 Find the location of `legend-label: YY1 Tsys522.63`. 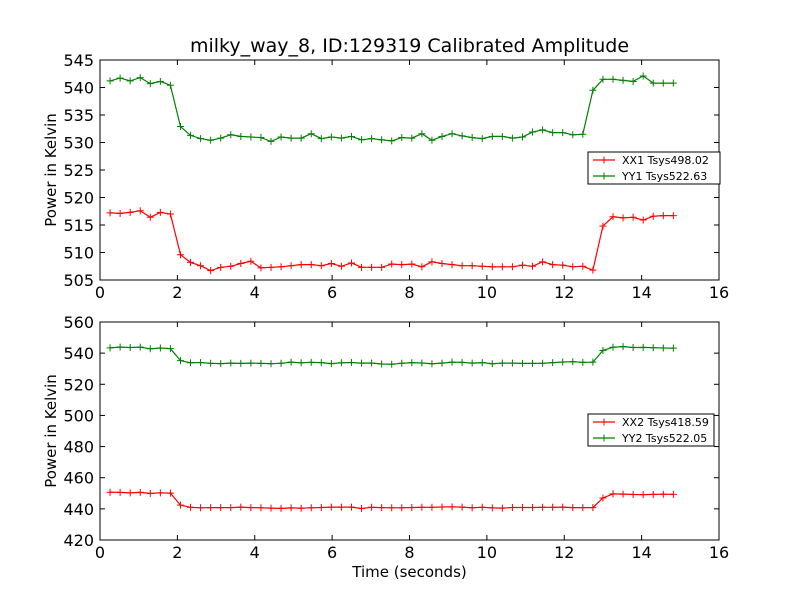

legend-label: YY1 Tsys522.63 is located at coordinates (664, 176).